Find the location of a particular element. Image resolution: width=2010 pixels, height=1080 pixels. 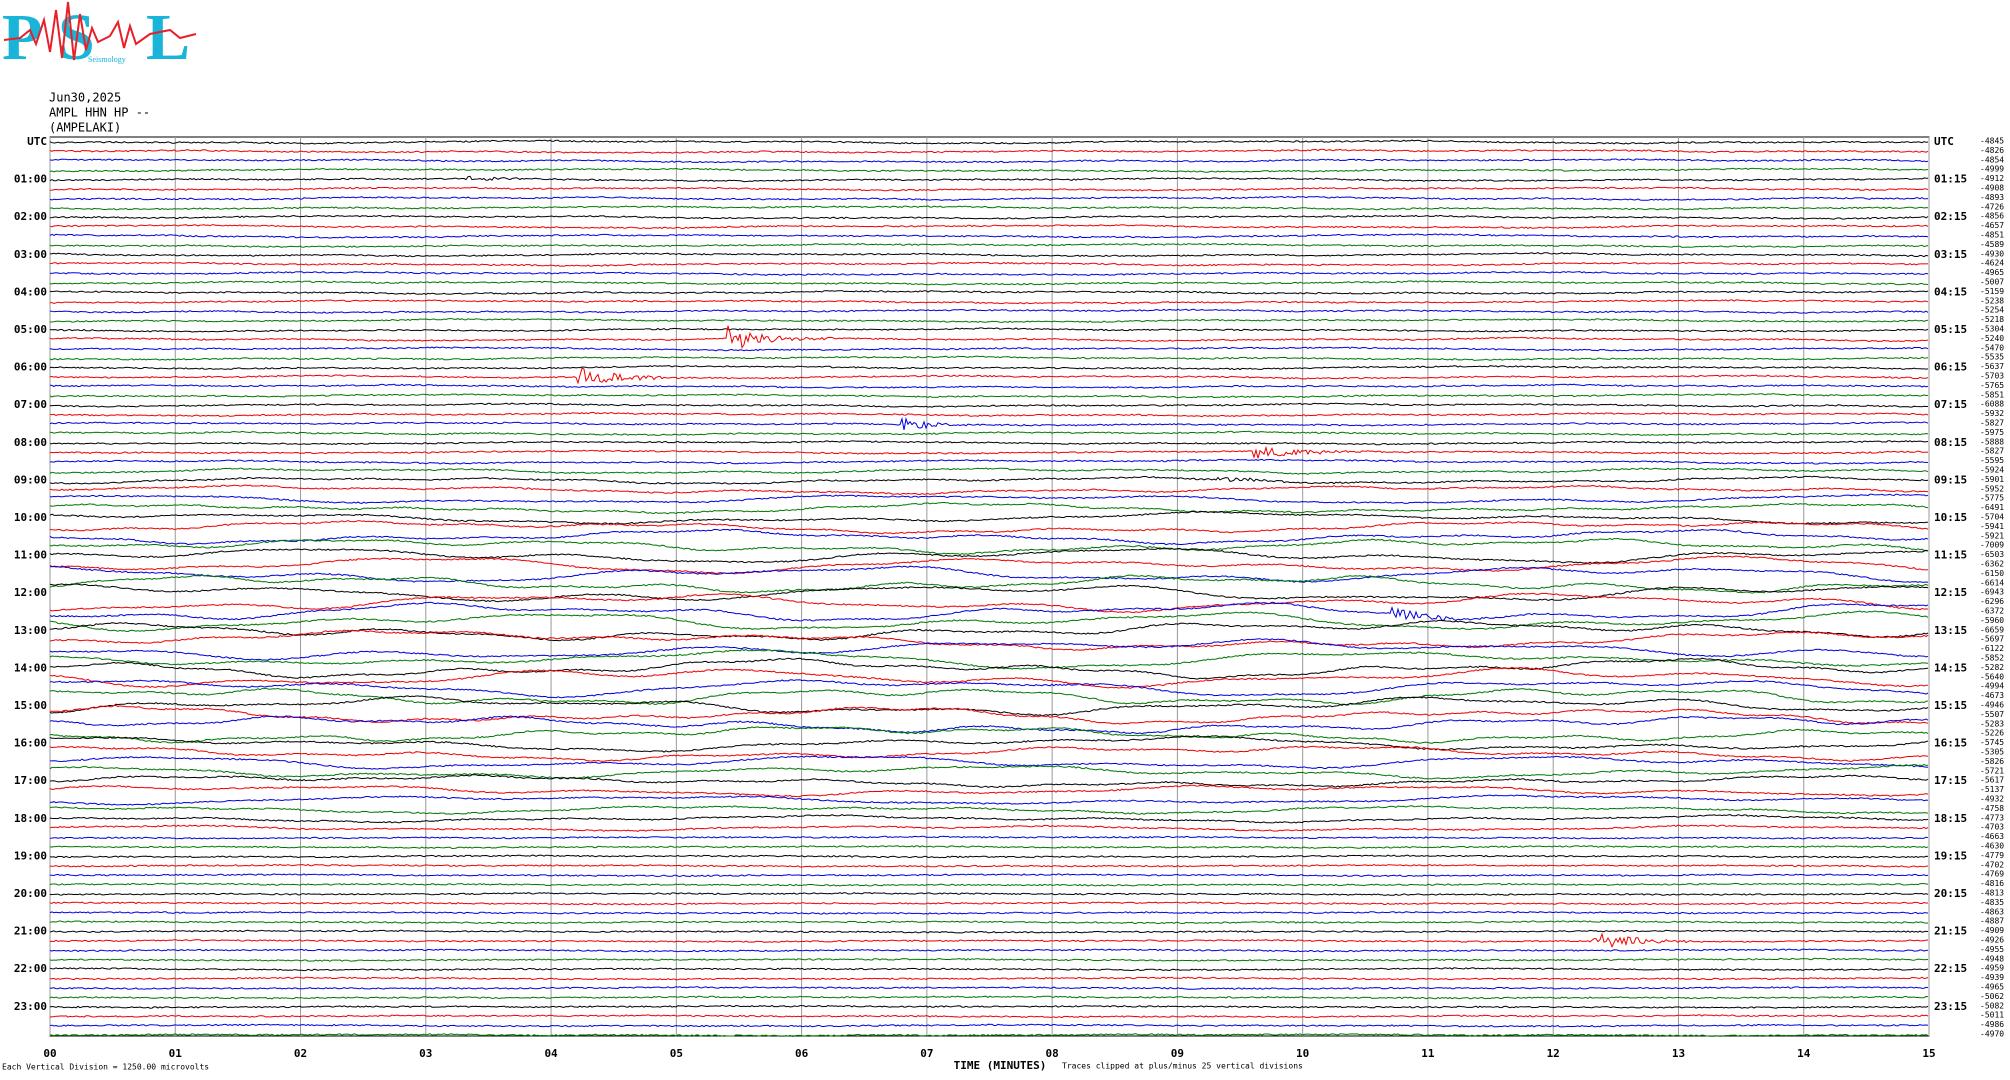

trace-offset: -5765 is located at coordinates (1992, 385).